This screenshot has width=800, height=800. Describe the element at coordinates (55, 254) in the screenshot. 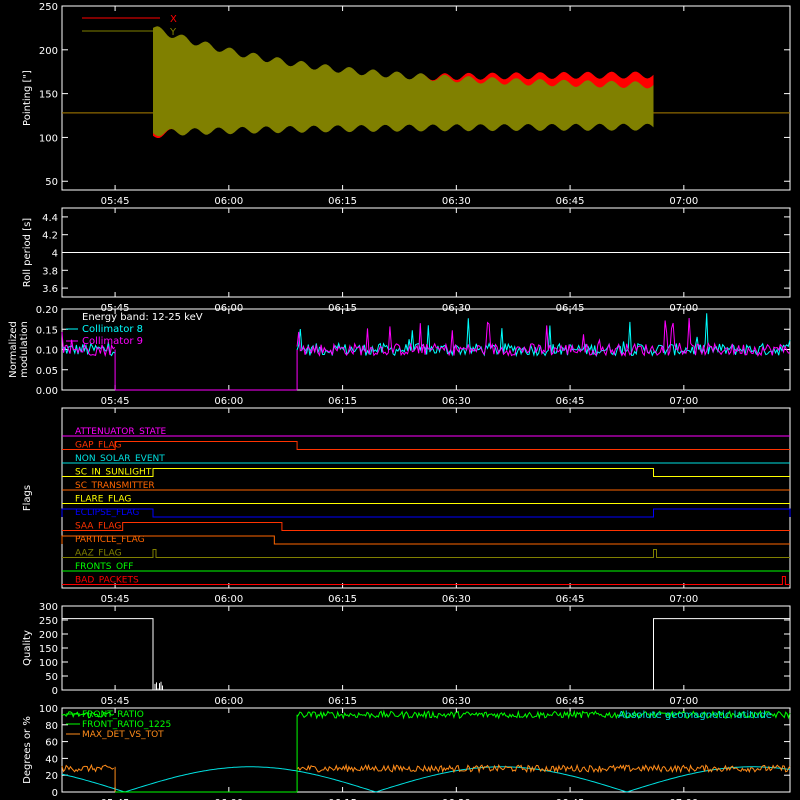

I see `y-tick-label: 4` at that location.